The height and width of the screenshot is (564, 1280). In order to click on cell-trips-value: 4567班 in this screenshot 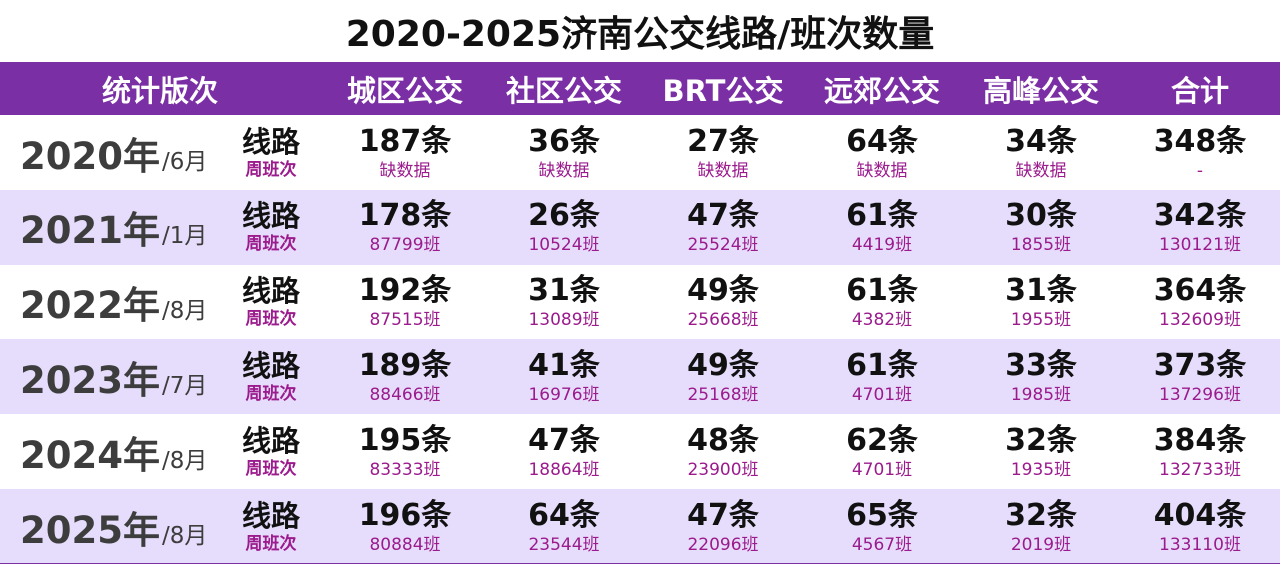, I will do `click(882, 544)`.